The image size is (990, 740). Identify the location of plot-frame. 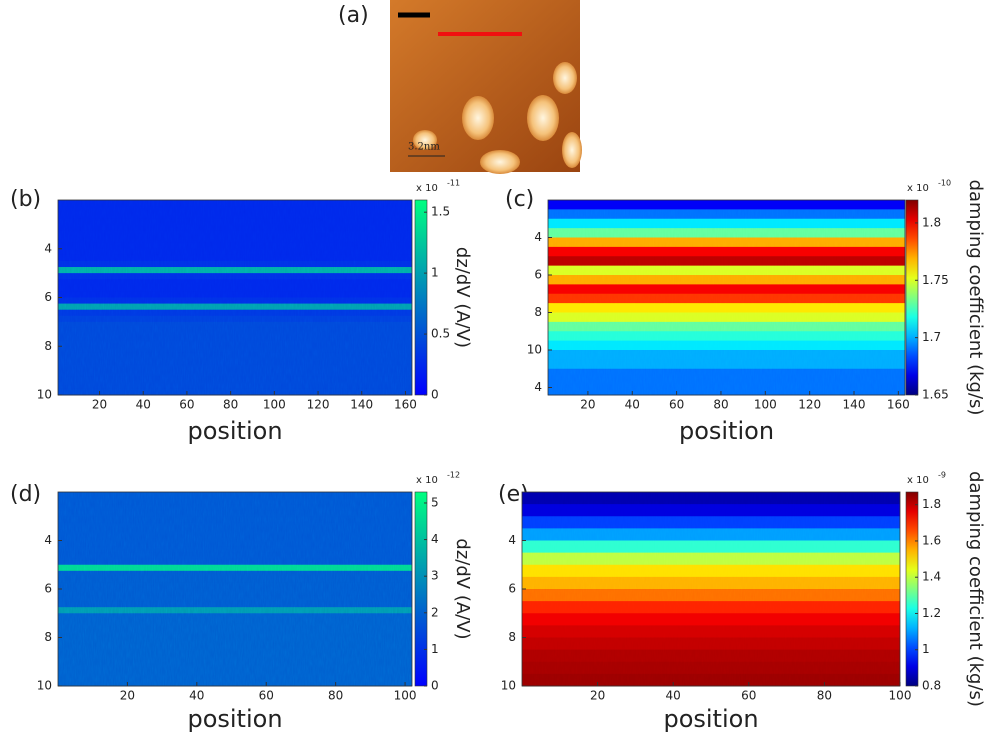
(726, 297).